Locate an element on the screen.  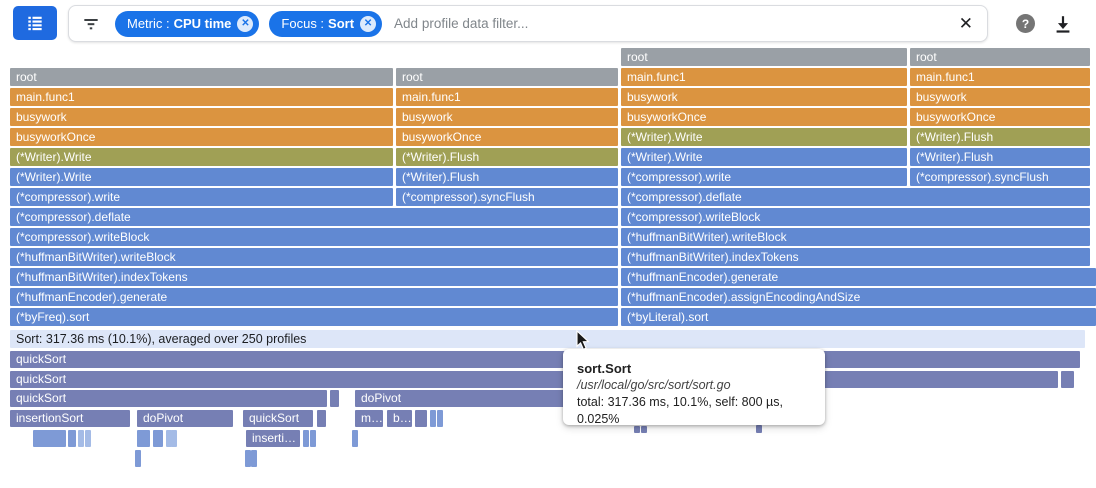
chip-label: Metric : is located at coordinates (148, 23).